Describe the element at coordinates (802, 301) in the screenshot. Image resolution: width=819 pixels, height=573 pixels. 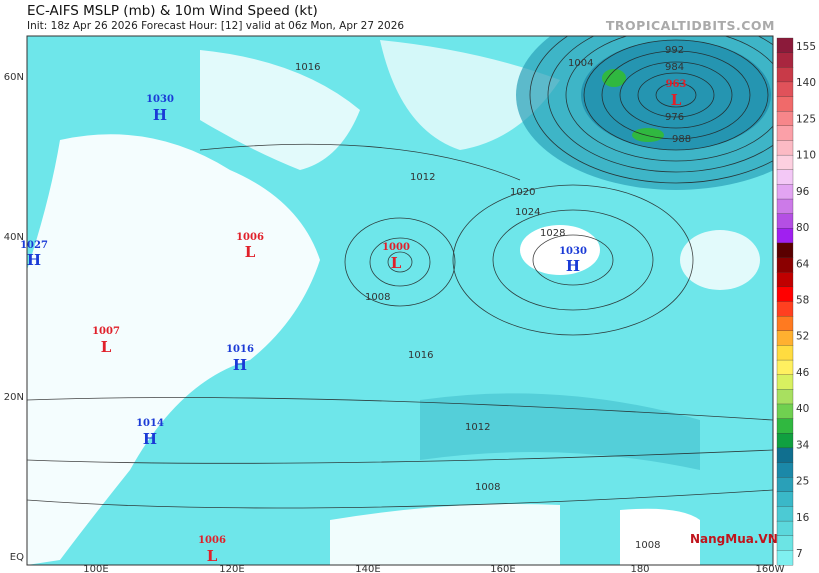
I see `colorbar-tick: 58` at that location.